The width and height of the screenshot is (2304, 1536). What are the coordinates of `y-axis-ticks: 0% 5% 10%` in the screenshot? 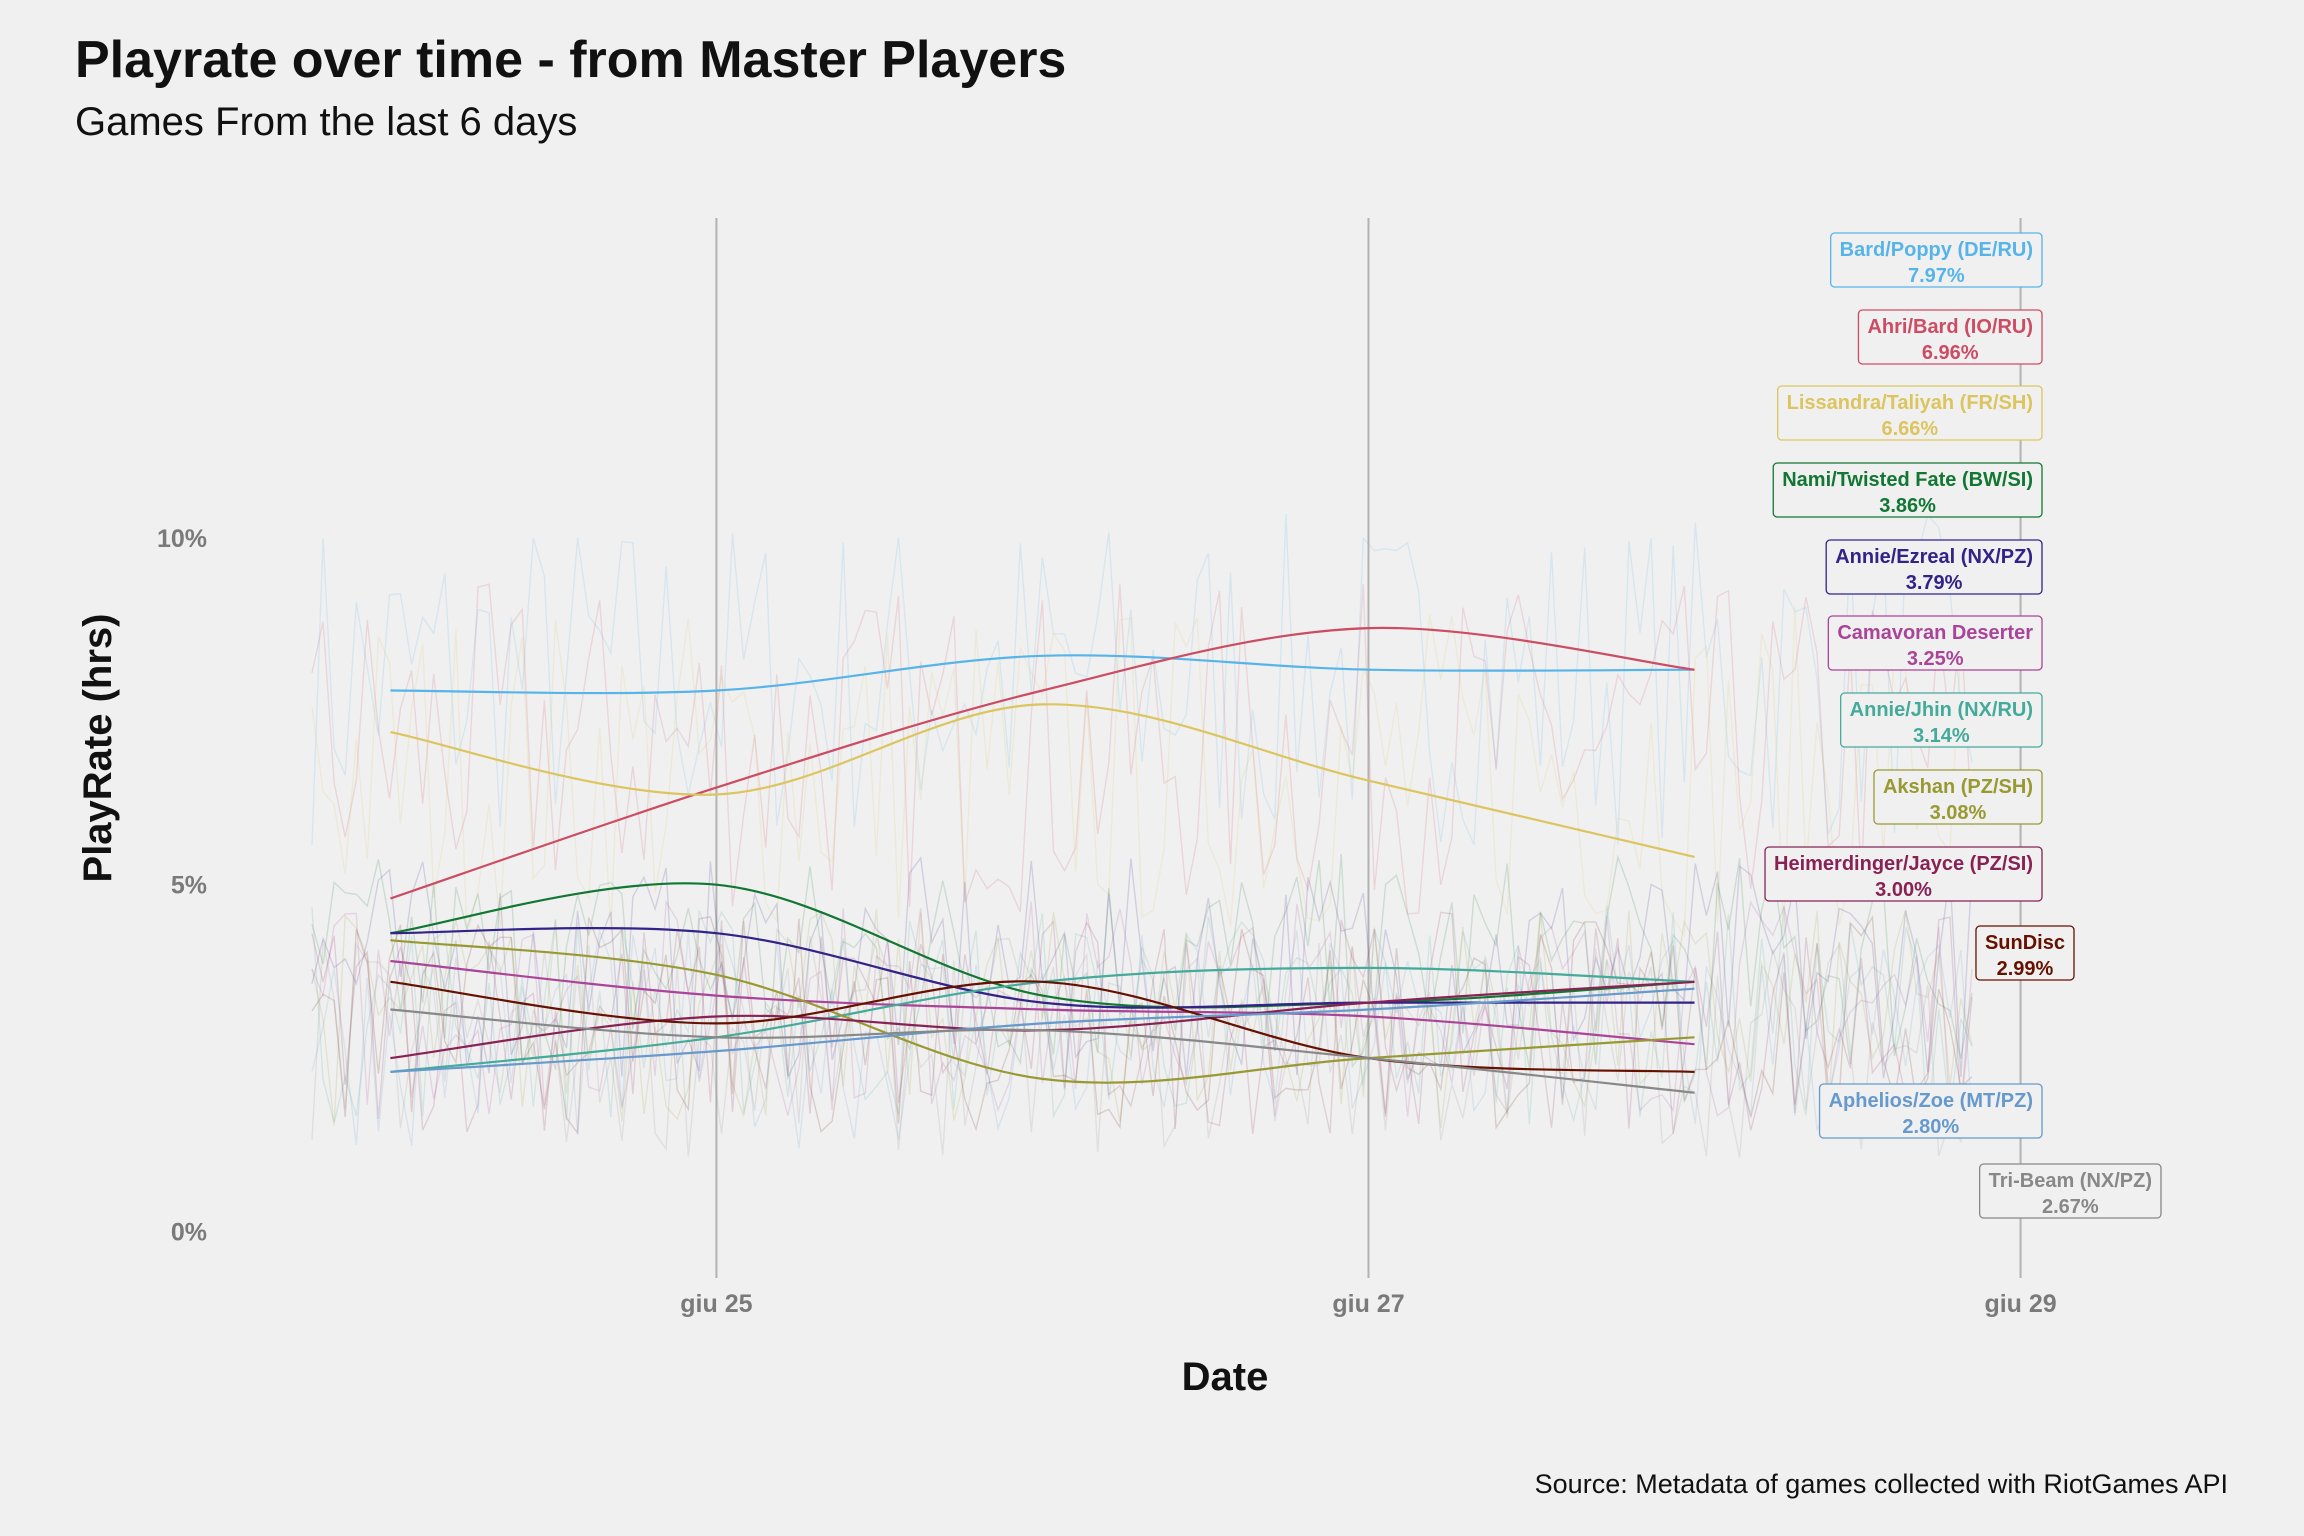 It's located at (182, 886).